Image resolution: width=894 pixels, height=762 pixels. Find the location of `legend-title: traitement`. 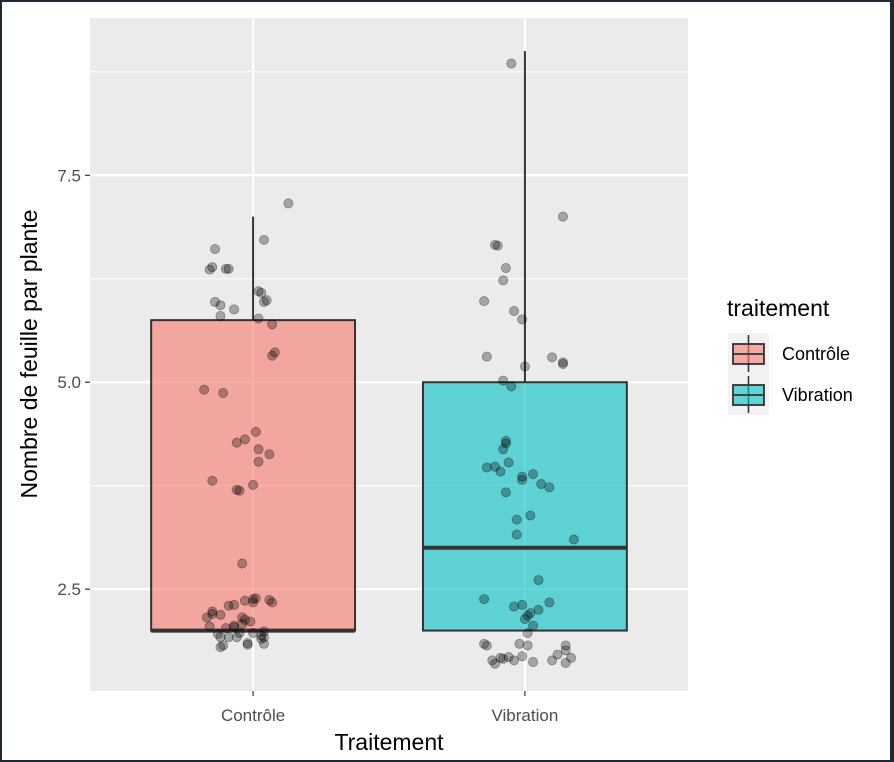

legend-title: traitement is located at coordinates (778, 308).